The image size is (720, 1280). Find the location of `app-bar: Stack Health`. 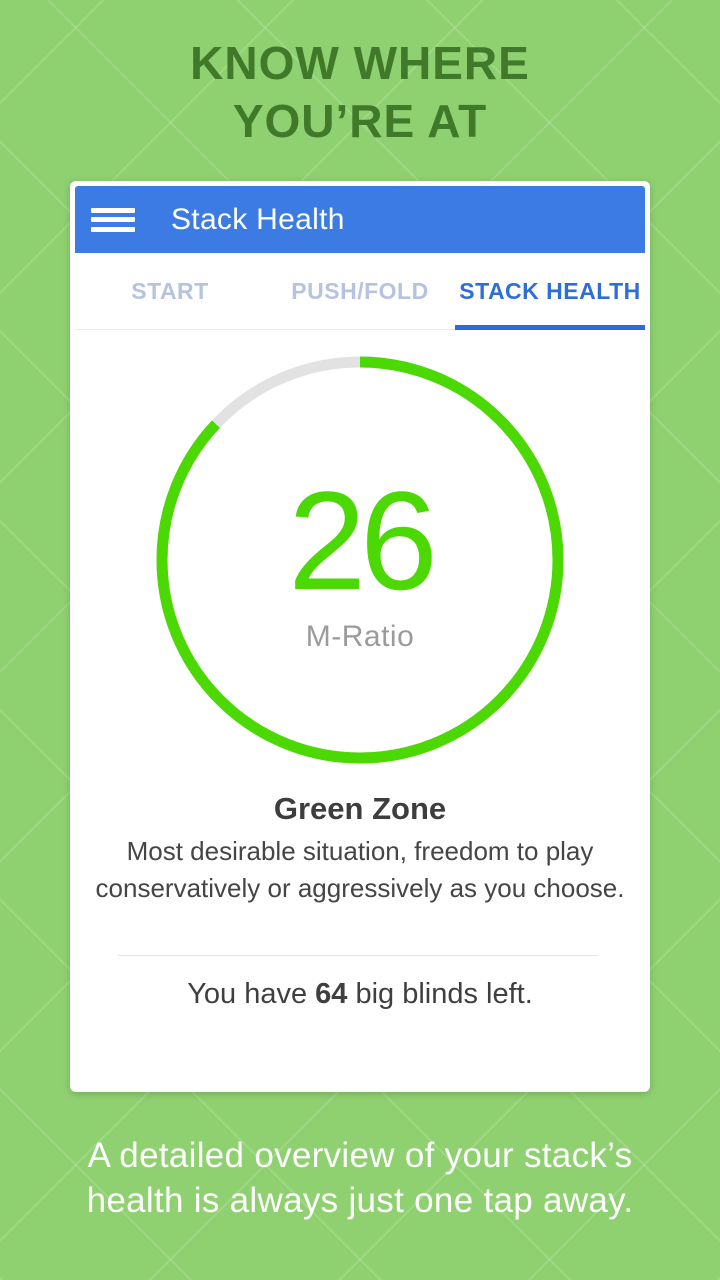

app-bar: Stack Health is located at coordinates (360, 219).